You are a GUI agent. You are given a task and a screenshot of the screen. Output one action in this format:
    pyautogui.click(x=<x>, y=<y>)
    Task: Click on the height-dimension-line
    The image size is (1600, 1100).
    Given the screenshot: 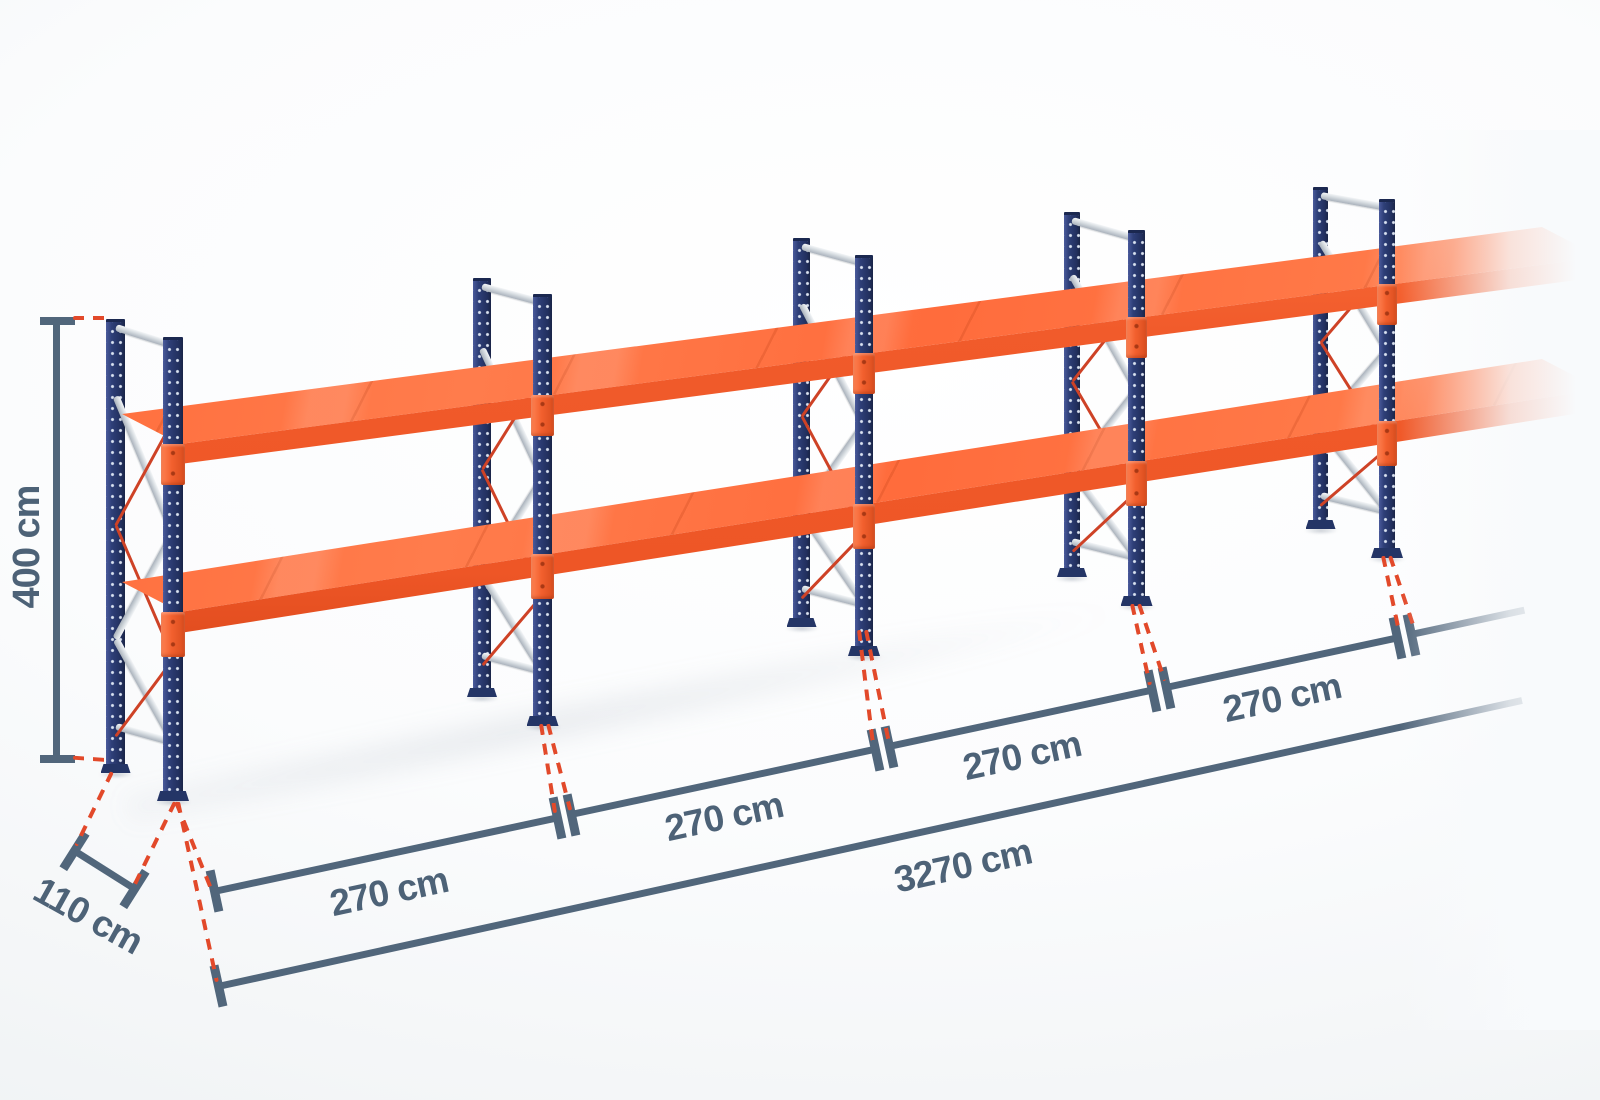 What is the action you would take?
    pyautogui.click(x=56, y=541)
    